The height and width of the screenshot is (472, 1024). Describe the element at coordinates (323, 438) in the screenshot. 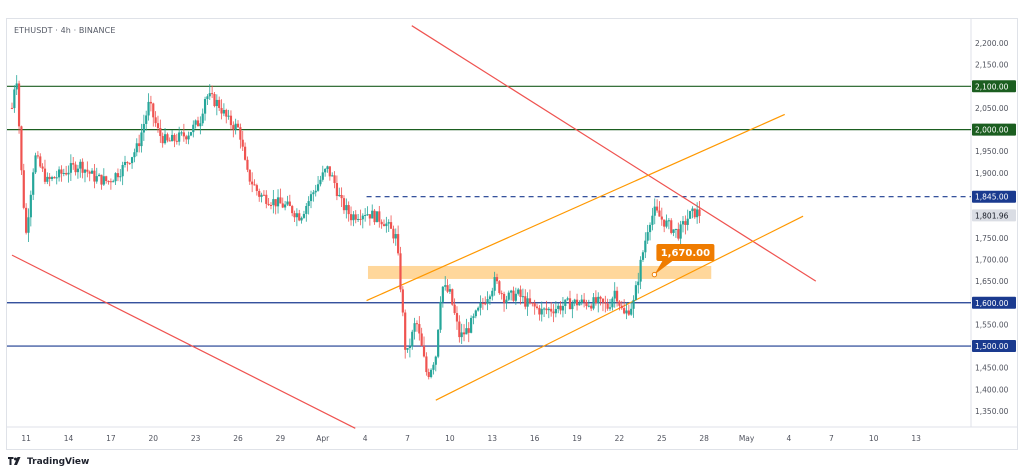

I see `time-tick-label: Apr` at that location.